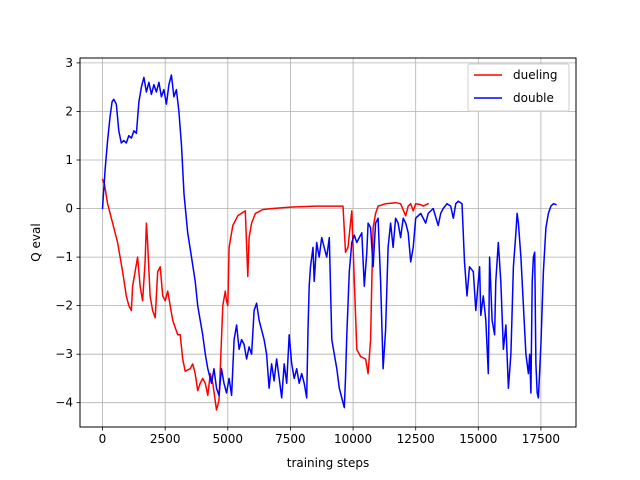 The image size is (640, 480). Describe the element at coordinates (36, 242) in the screenshot. I see `y-axis-label: Q eval` at that location.